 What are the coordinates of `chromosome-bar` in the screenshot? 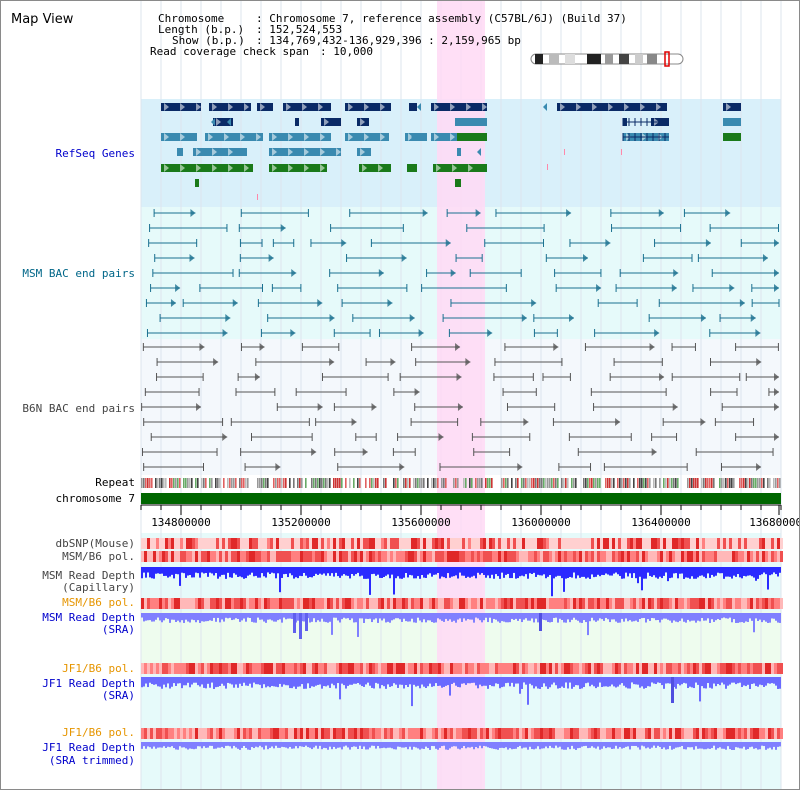 It's located at (461, 498).